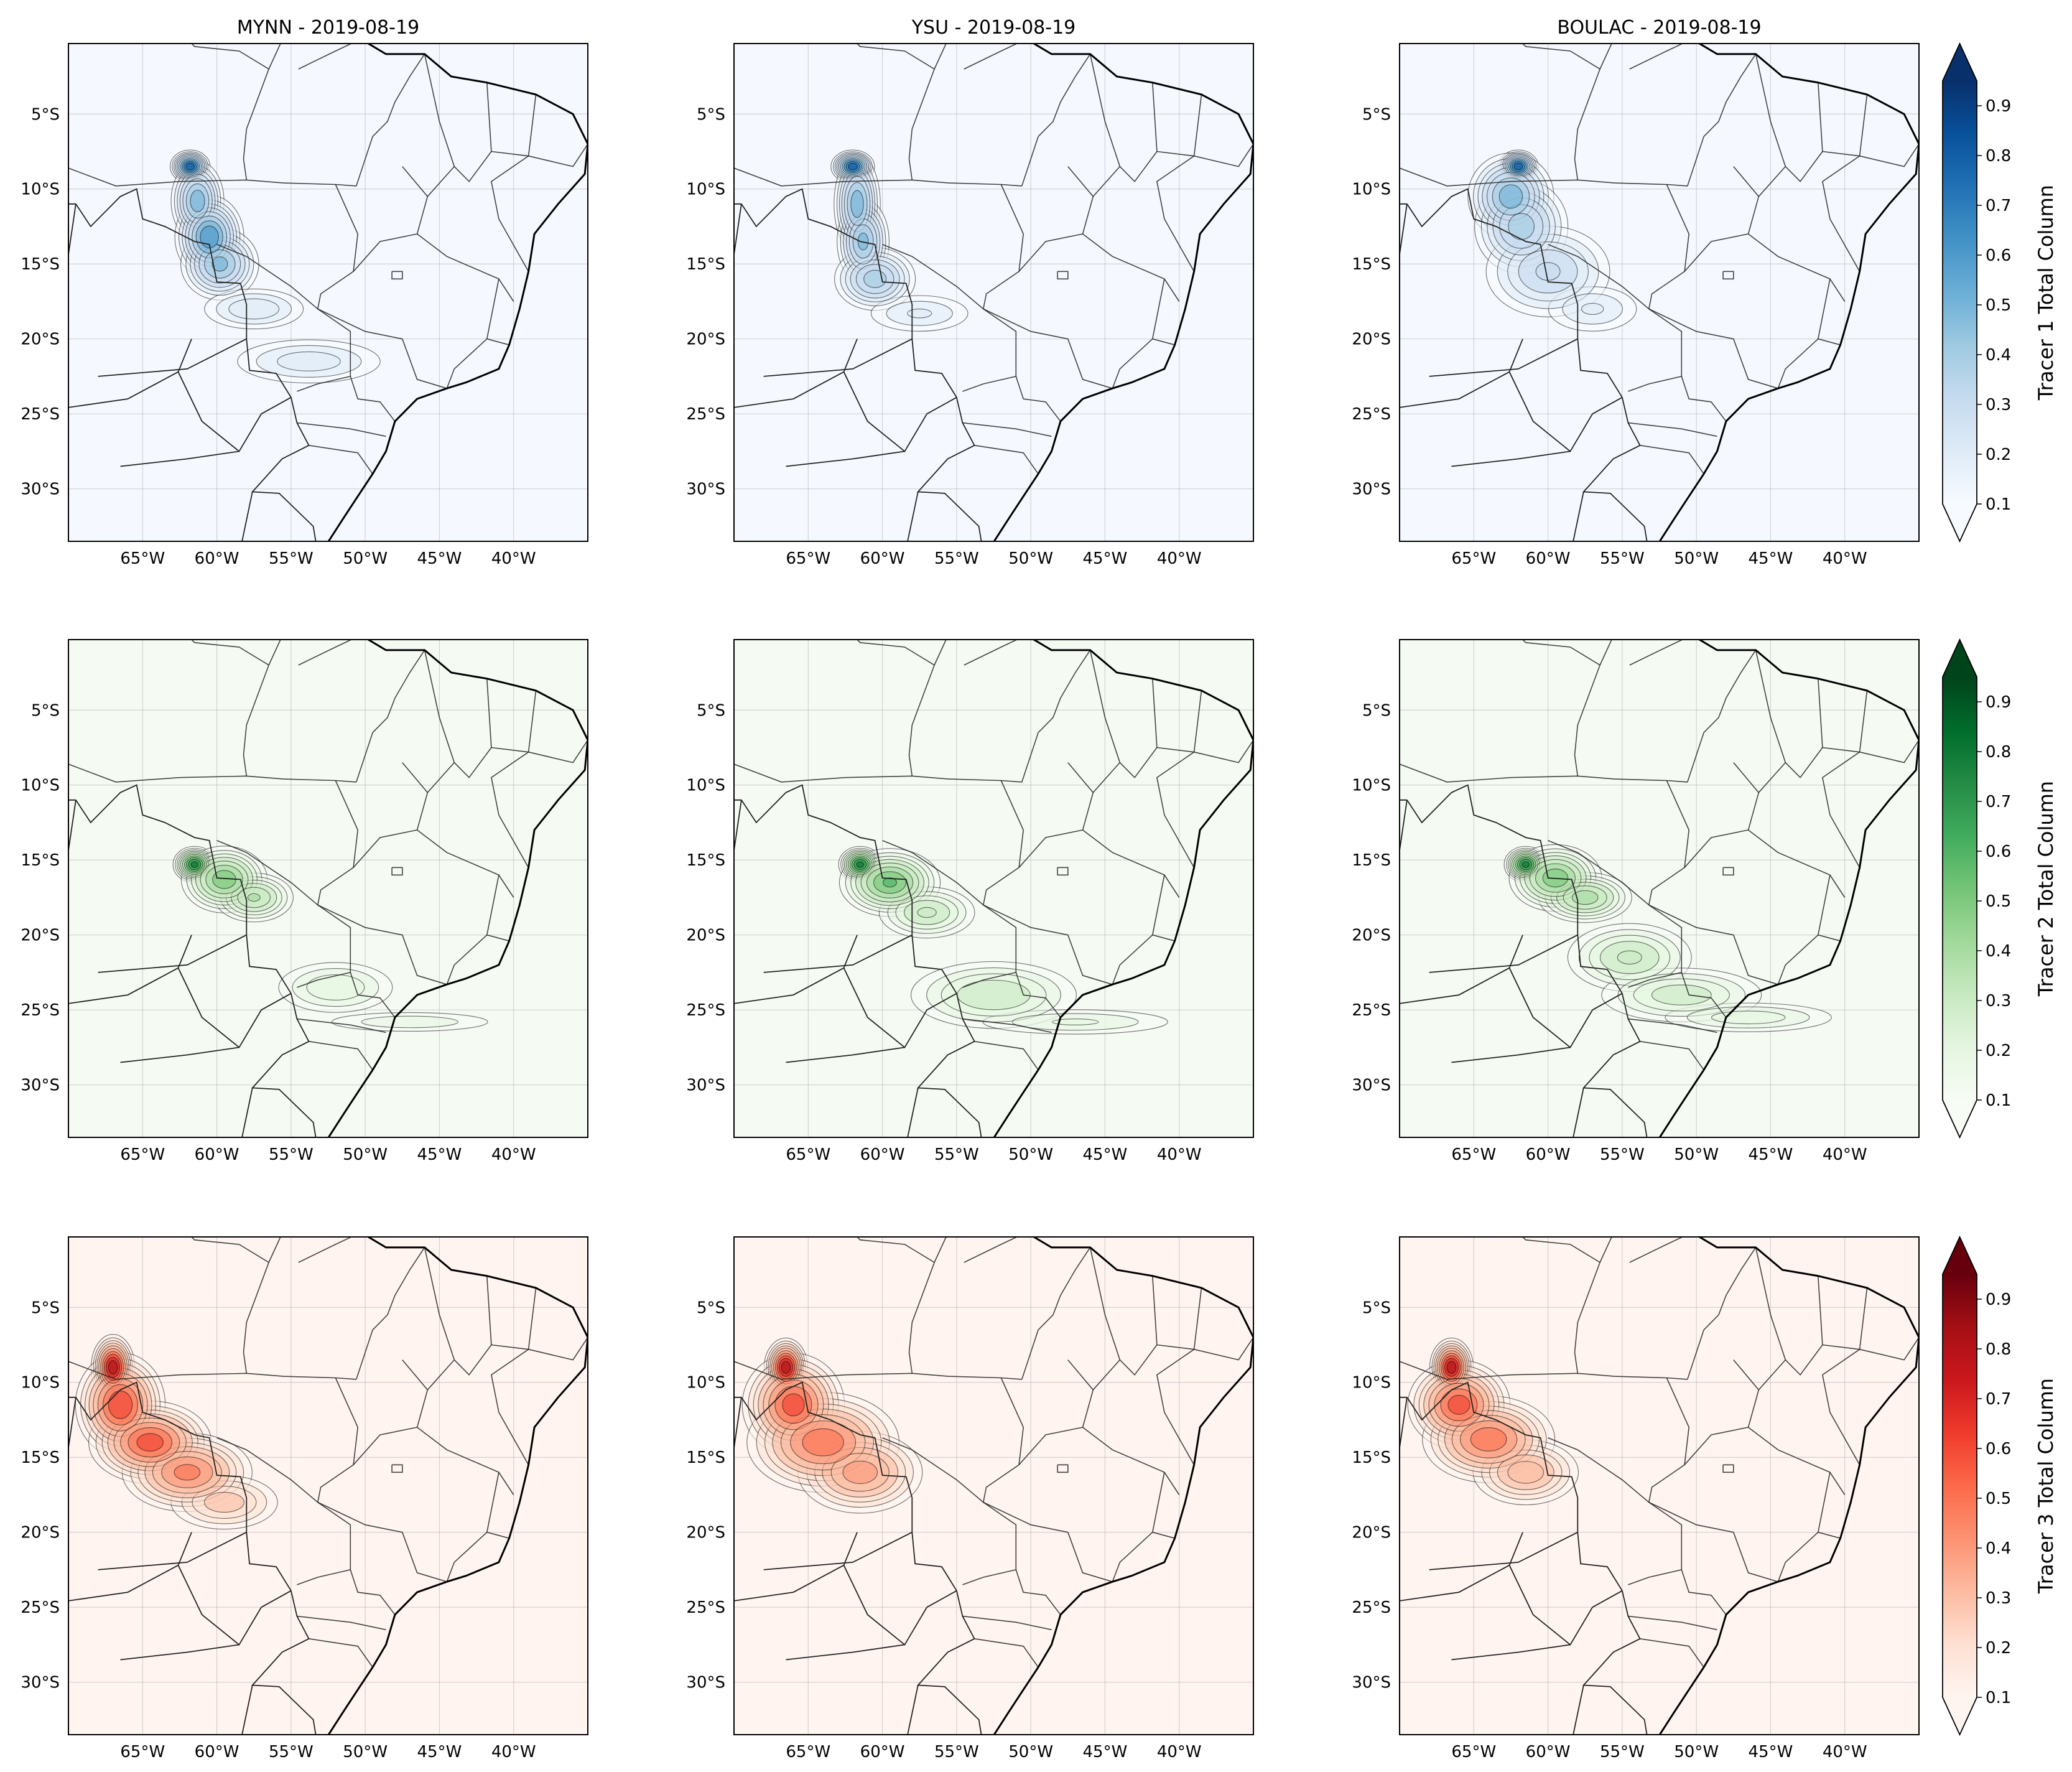 This screenshot has height=1772, width=2072. Describe the element at coordinates (1999, 1549) in the screenshot. I see `colorbar-tick-label: 0.4` at that location.